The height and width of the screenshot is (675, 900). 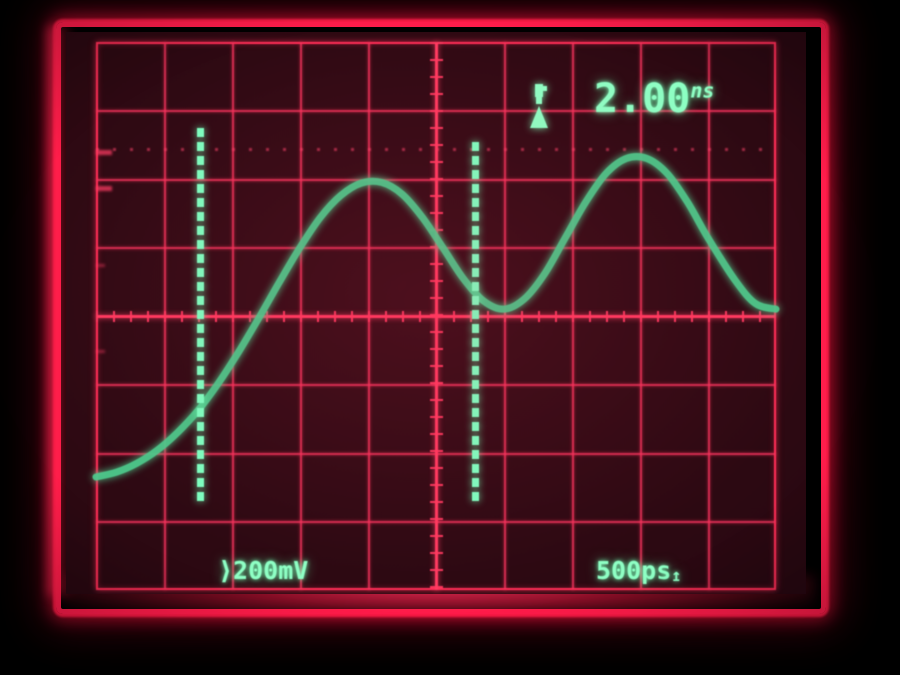 What do you see at coordinates (702, 90) in the screenshot?
I see `delta-time-unit: ns` at bounding box center [702, 90].